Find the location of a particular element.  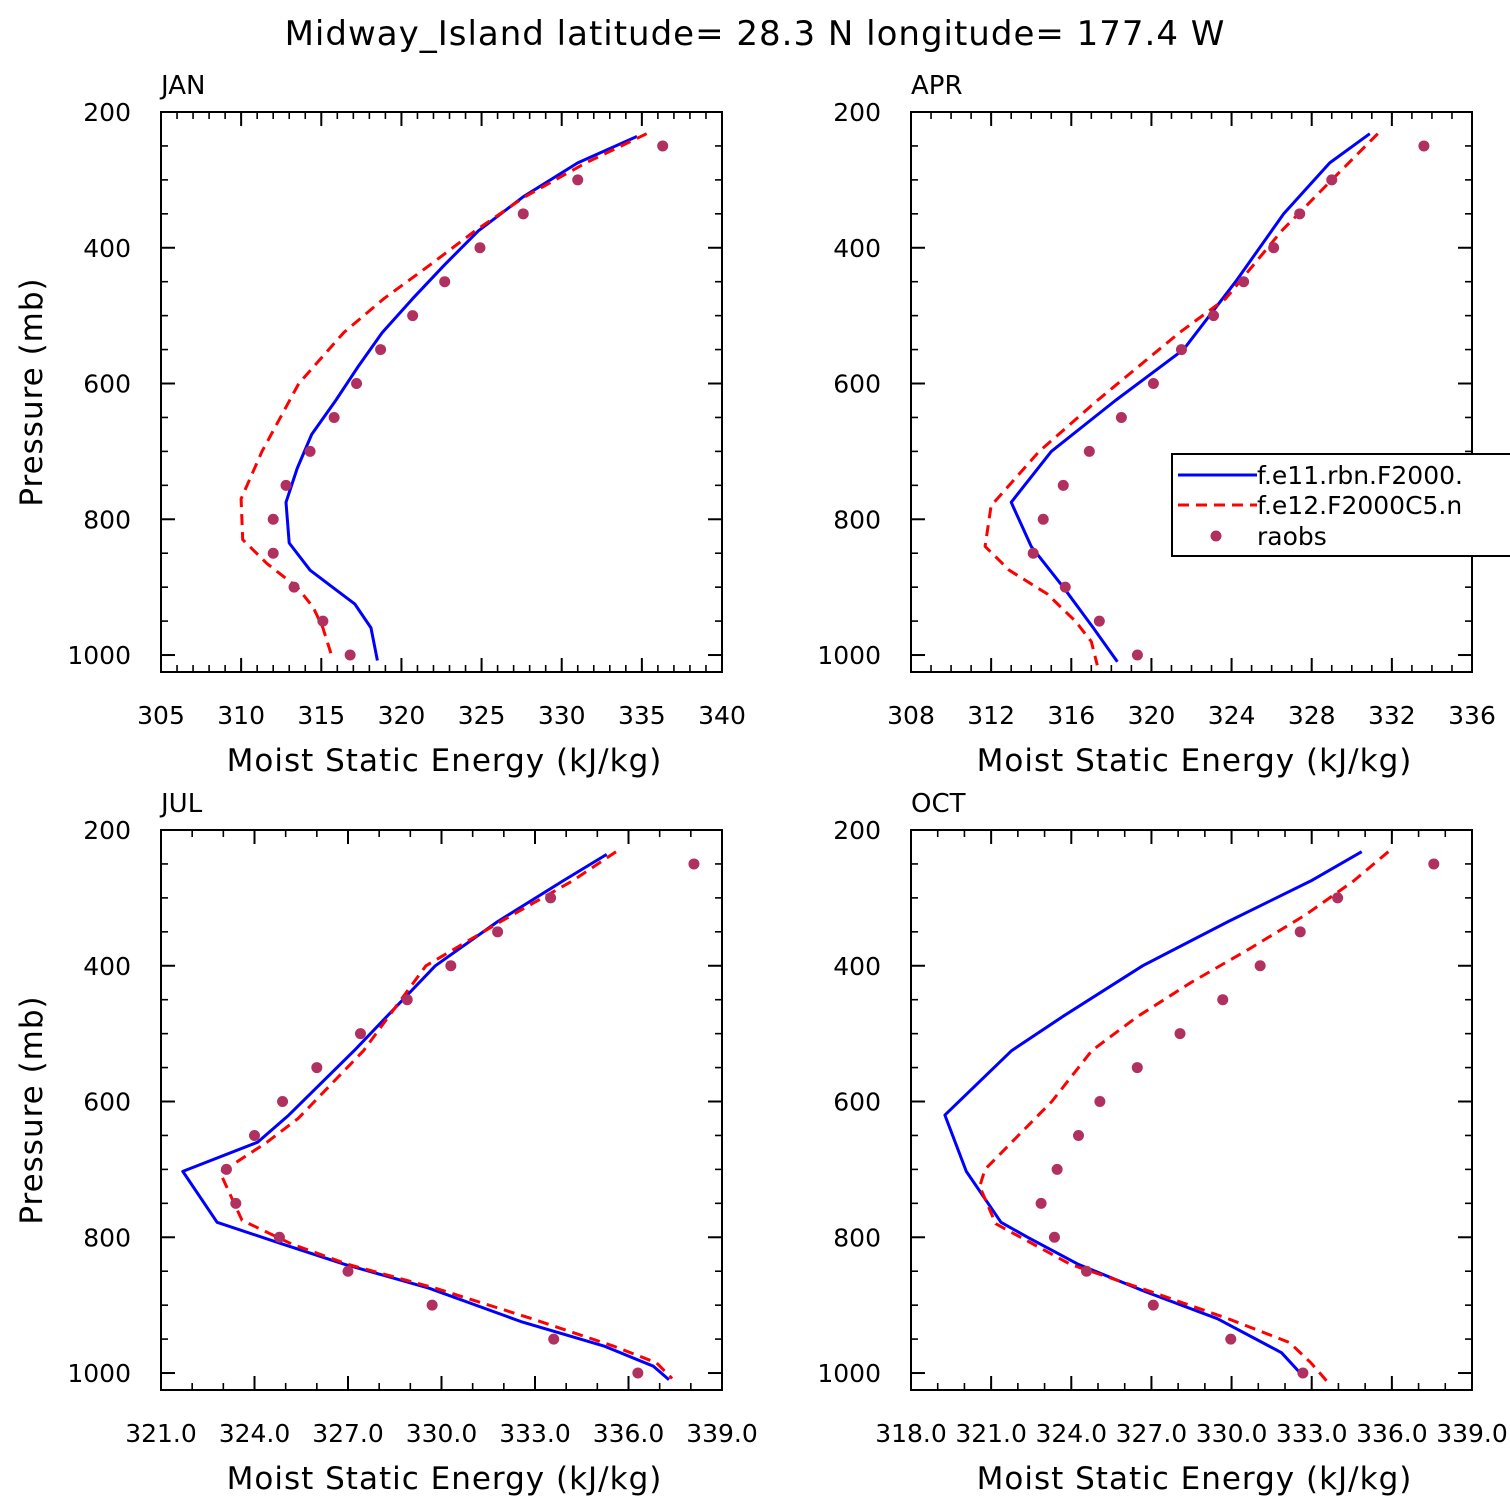

panel-label: JAN is located at coordinates (182, 86).